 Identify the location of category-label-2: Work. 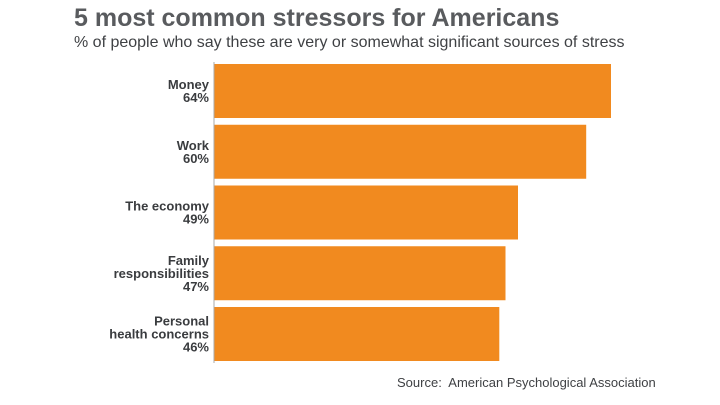
(193, 145).